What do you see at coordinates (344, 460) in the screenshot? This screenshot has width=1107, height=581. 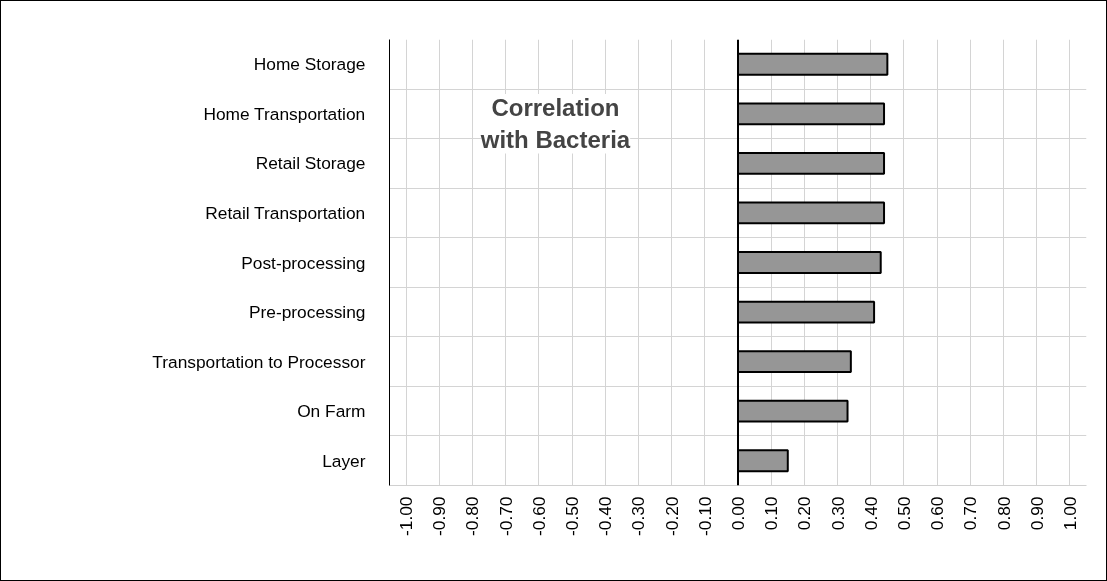 I see `y-tick-label: Layer` at bounding box center [344, 460].